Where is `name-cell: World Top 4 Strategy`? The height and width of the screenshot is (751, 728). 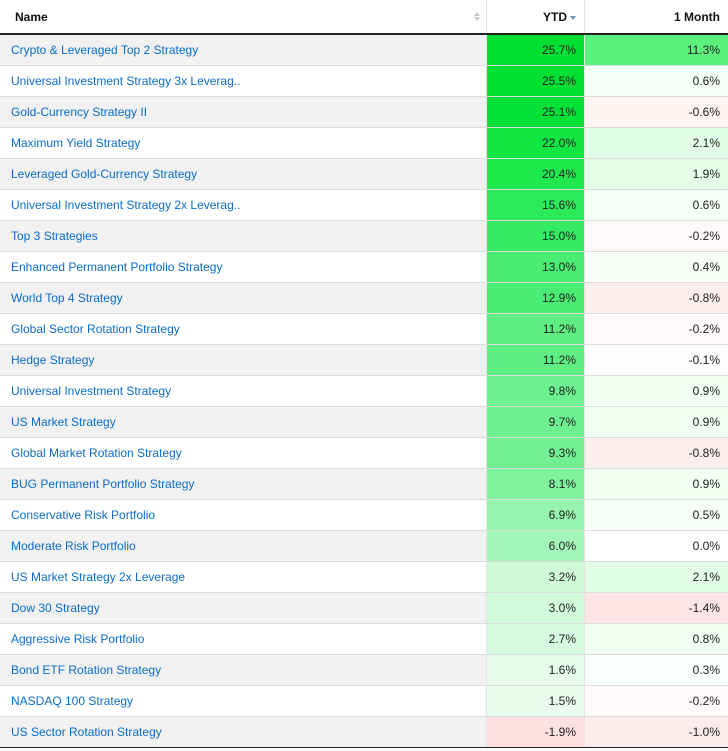
name-cell: World Top 4 Strategy is located at coordinates (243, 298).